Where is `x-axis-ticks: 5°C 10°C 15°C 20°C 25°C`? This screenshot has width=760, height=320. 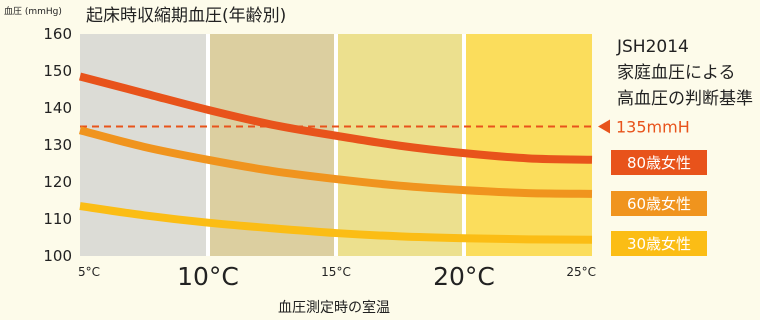 x-axis-ticks: 5°C 10°C 15°C 20°C 25°C is located at coordinates (337, 276).